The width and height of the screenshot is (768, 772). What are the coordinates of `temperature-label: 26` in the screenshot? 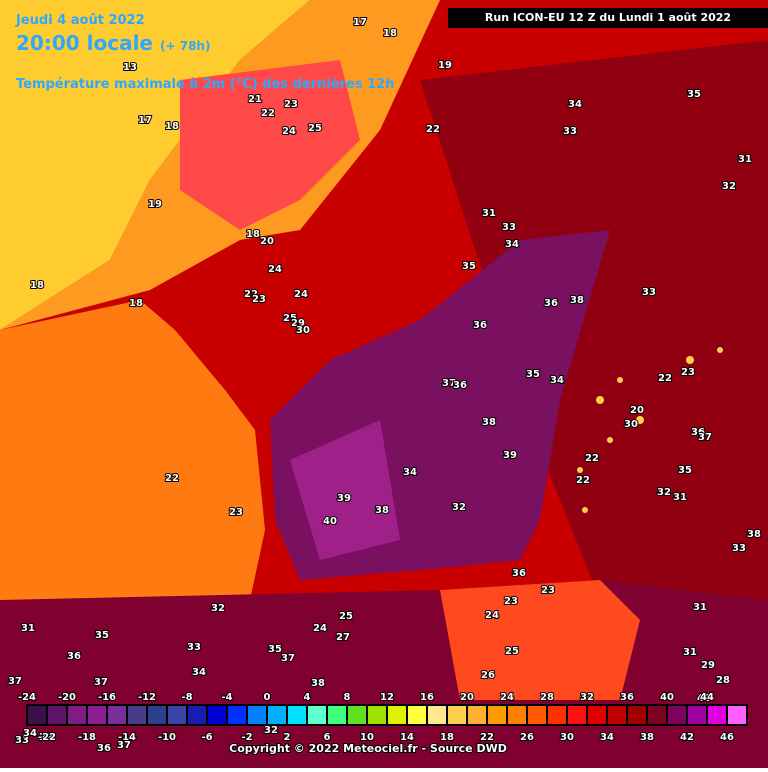 It's located at (488, 675).